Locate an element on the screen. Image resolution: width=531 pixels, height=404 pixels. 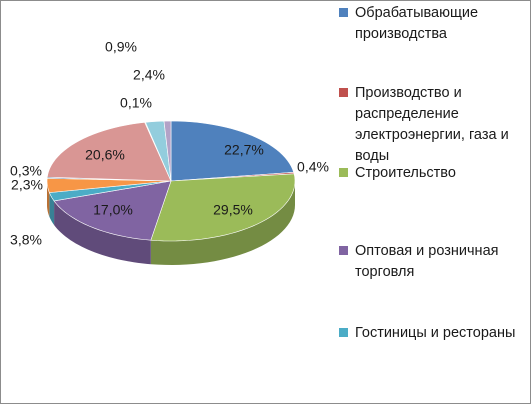
data-label: 2,4% is located at coordinates (149, 75).